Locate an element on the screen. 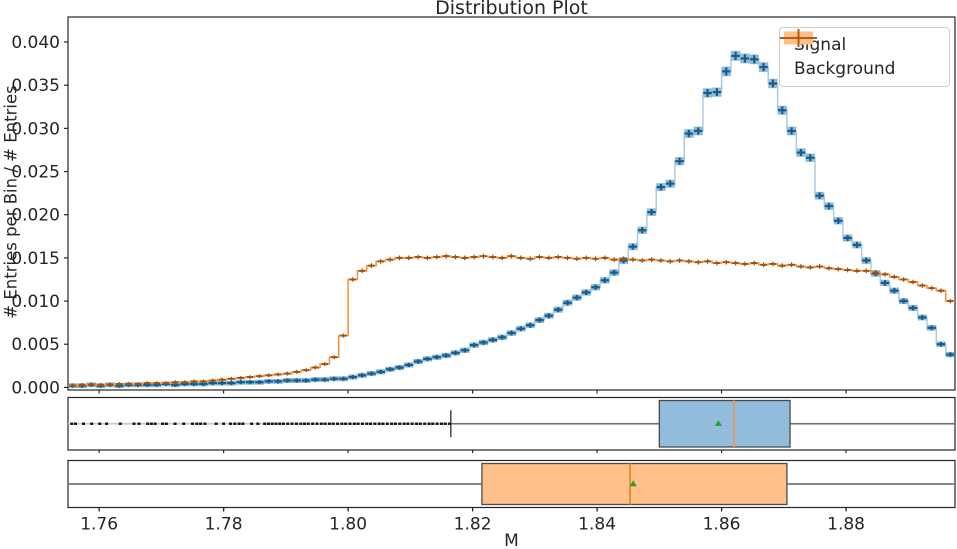  box is located at coordinates (724, 423).